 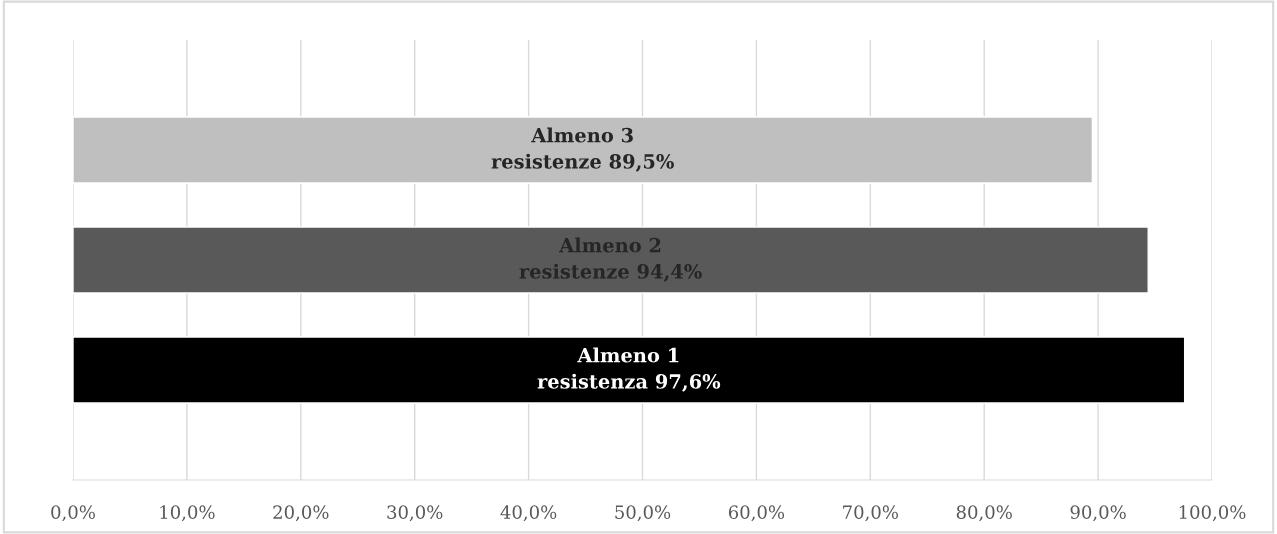 What do you see at coordinates (870, 513) in the screenshot?
I see `x-tick-label: 70,0%` at bounding box center [870, 513].